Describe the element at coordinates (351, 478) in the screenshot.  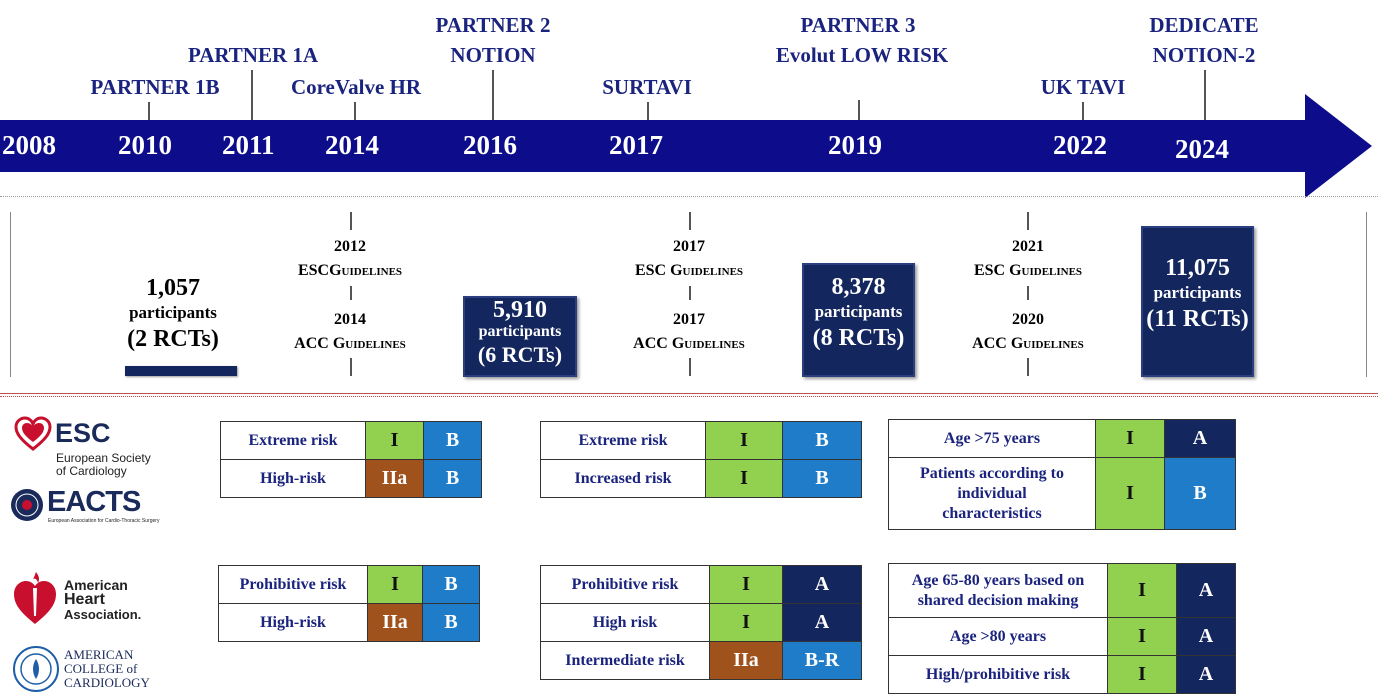
I see `table-row: High-risk IIa B` at that location.